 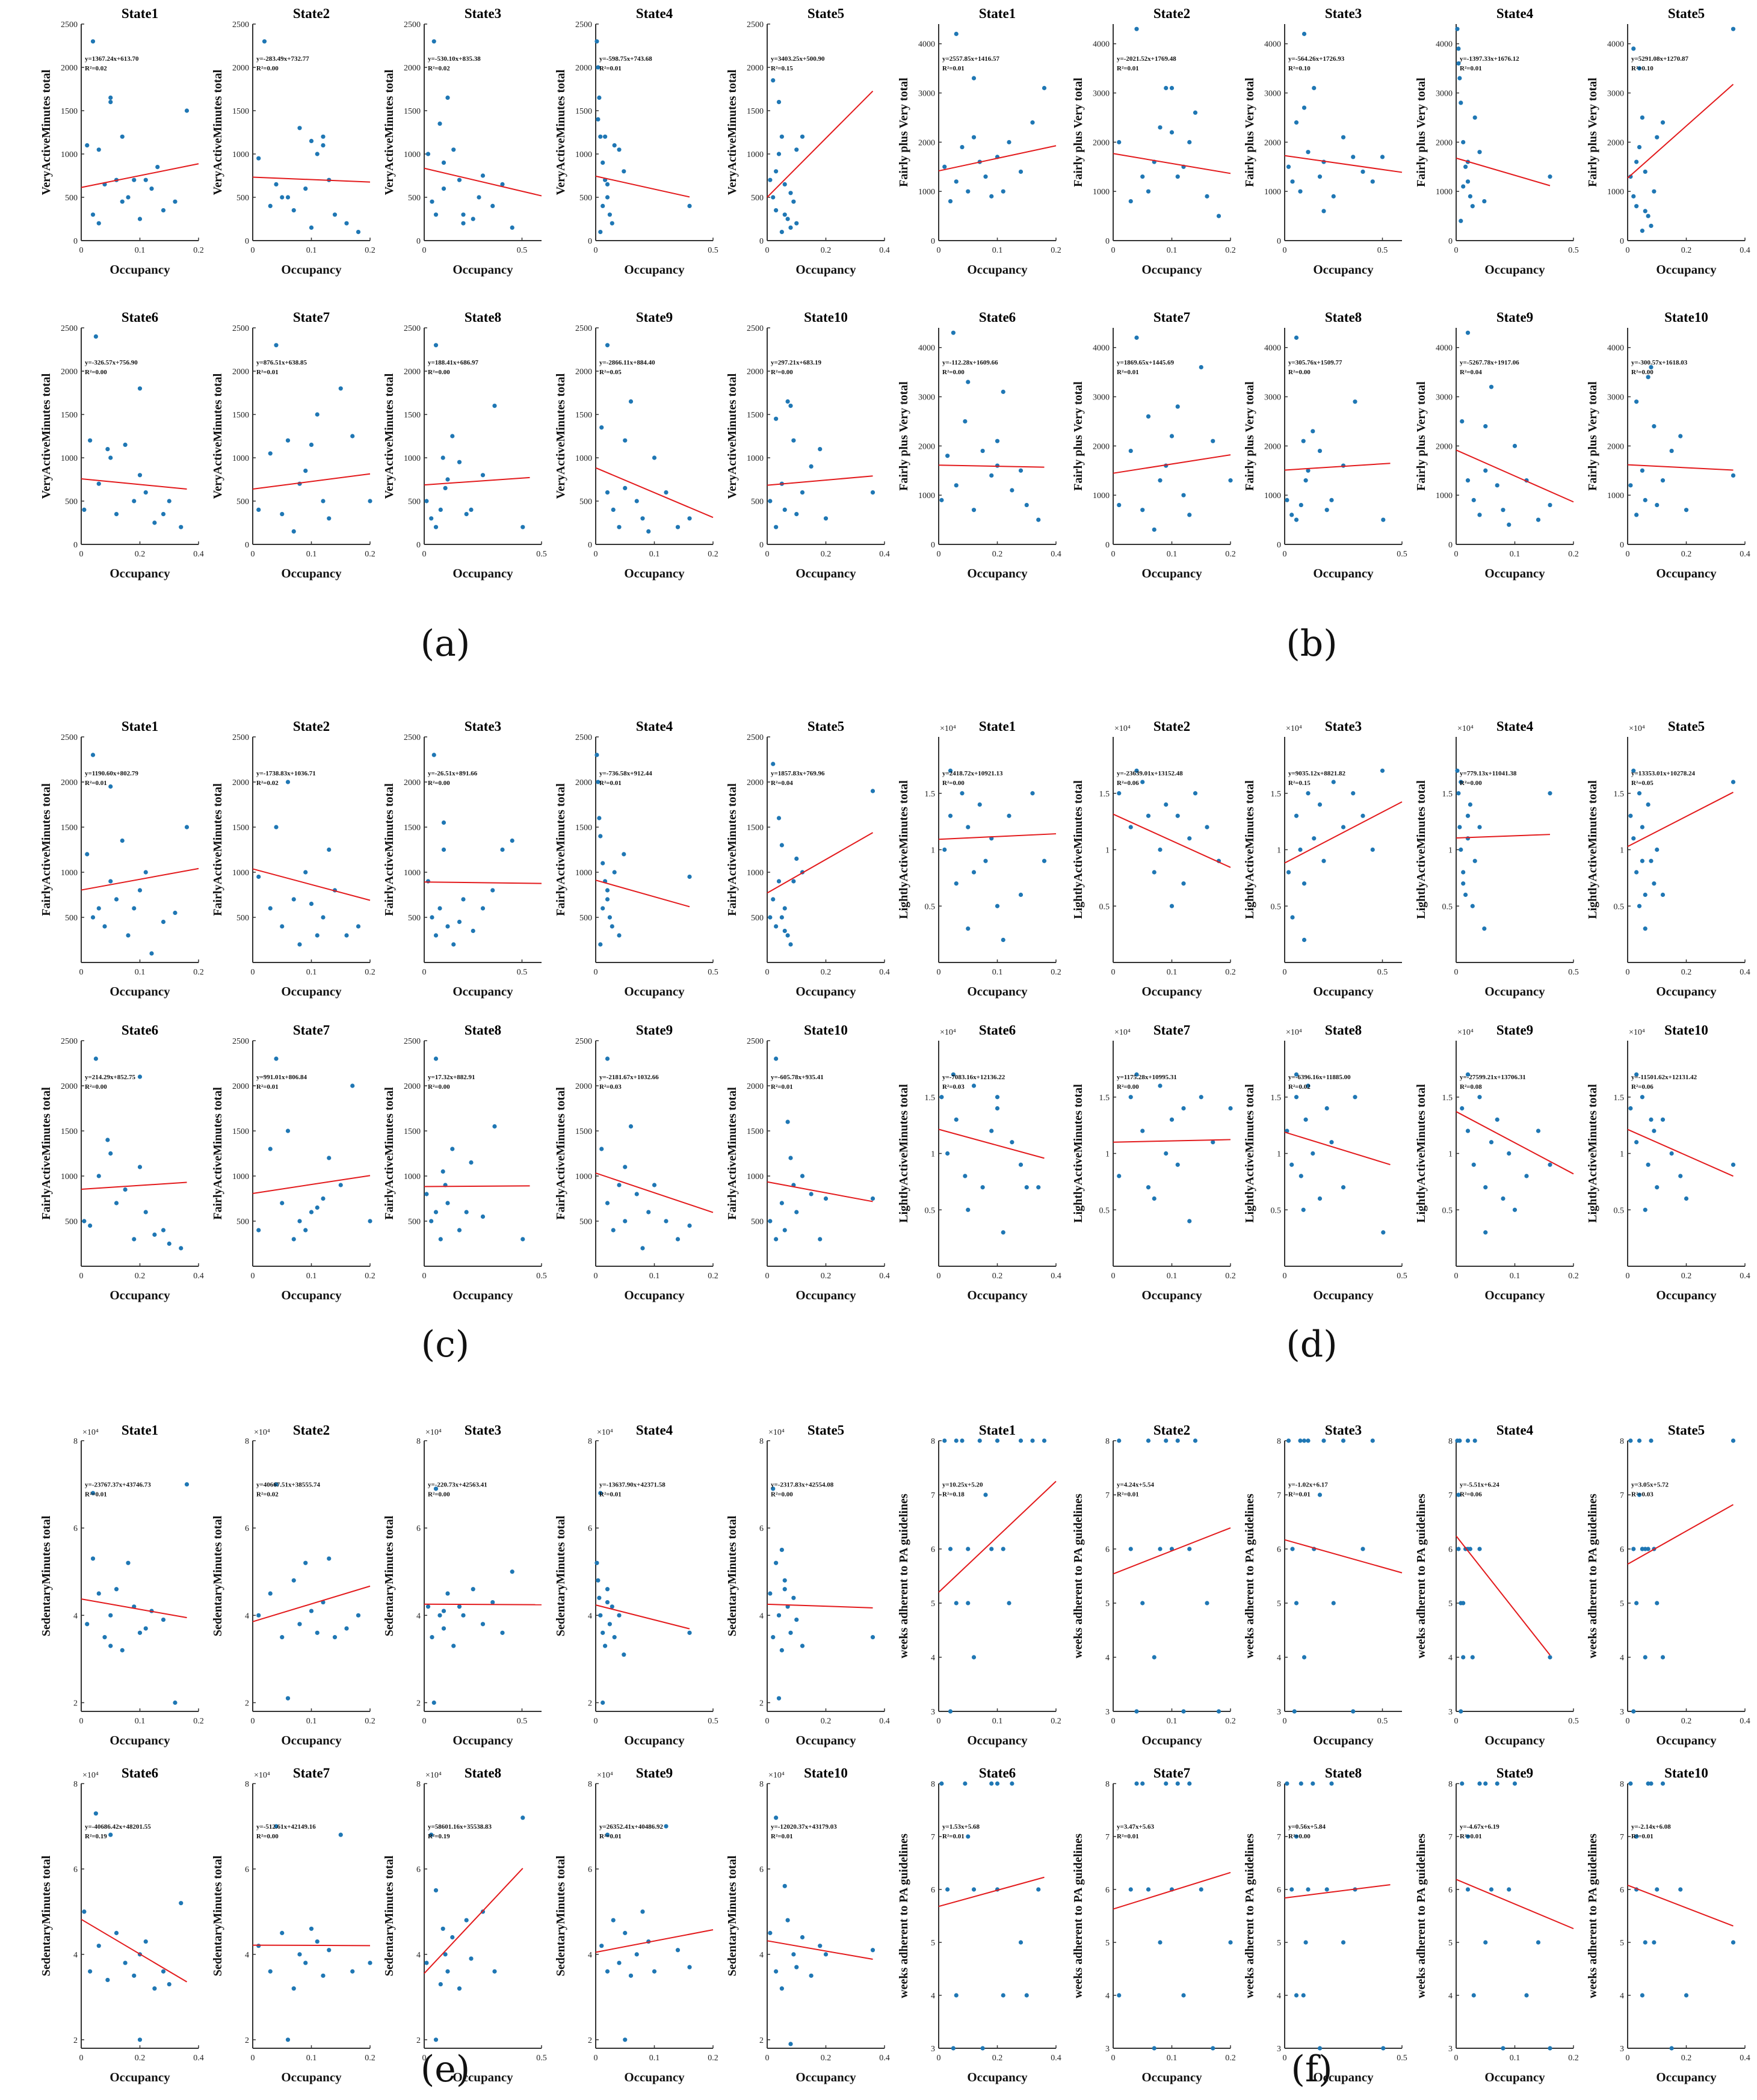 I want to click on panel-a-state5-data-point, so click(x=796, y=223).